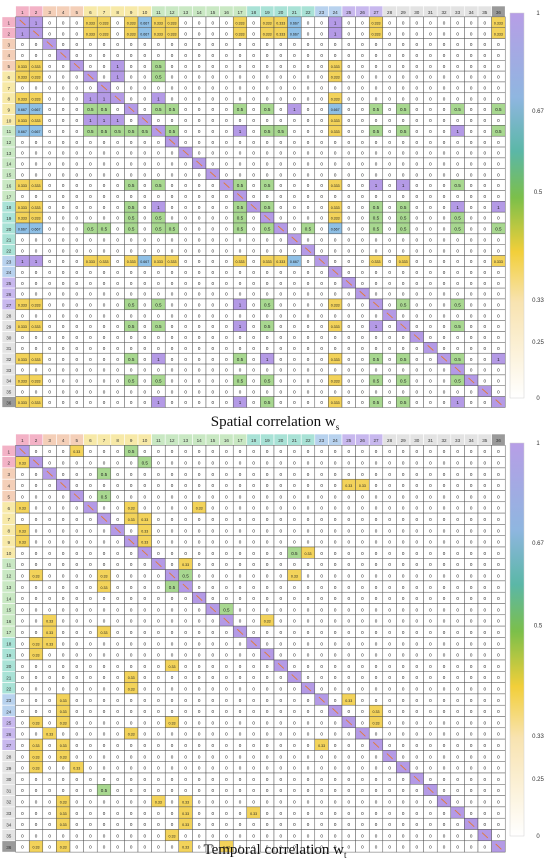  What do you see at coordinates (9, 621) in the screenshot?
I see `row-header-label: 16` at bounding box center [9, 621].